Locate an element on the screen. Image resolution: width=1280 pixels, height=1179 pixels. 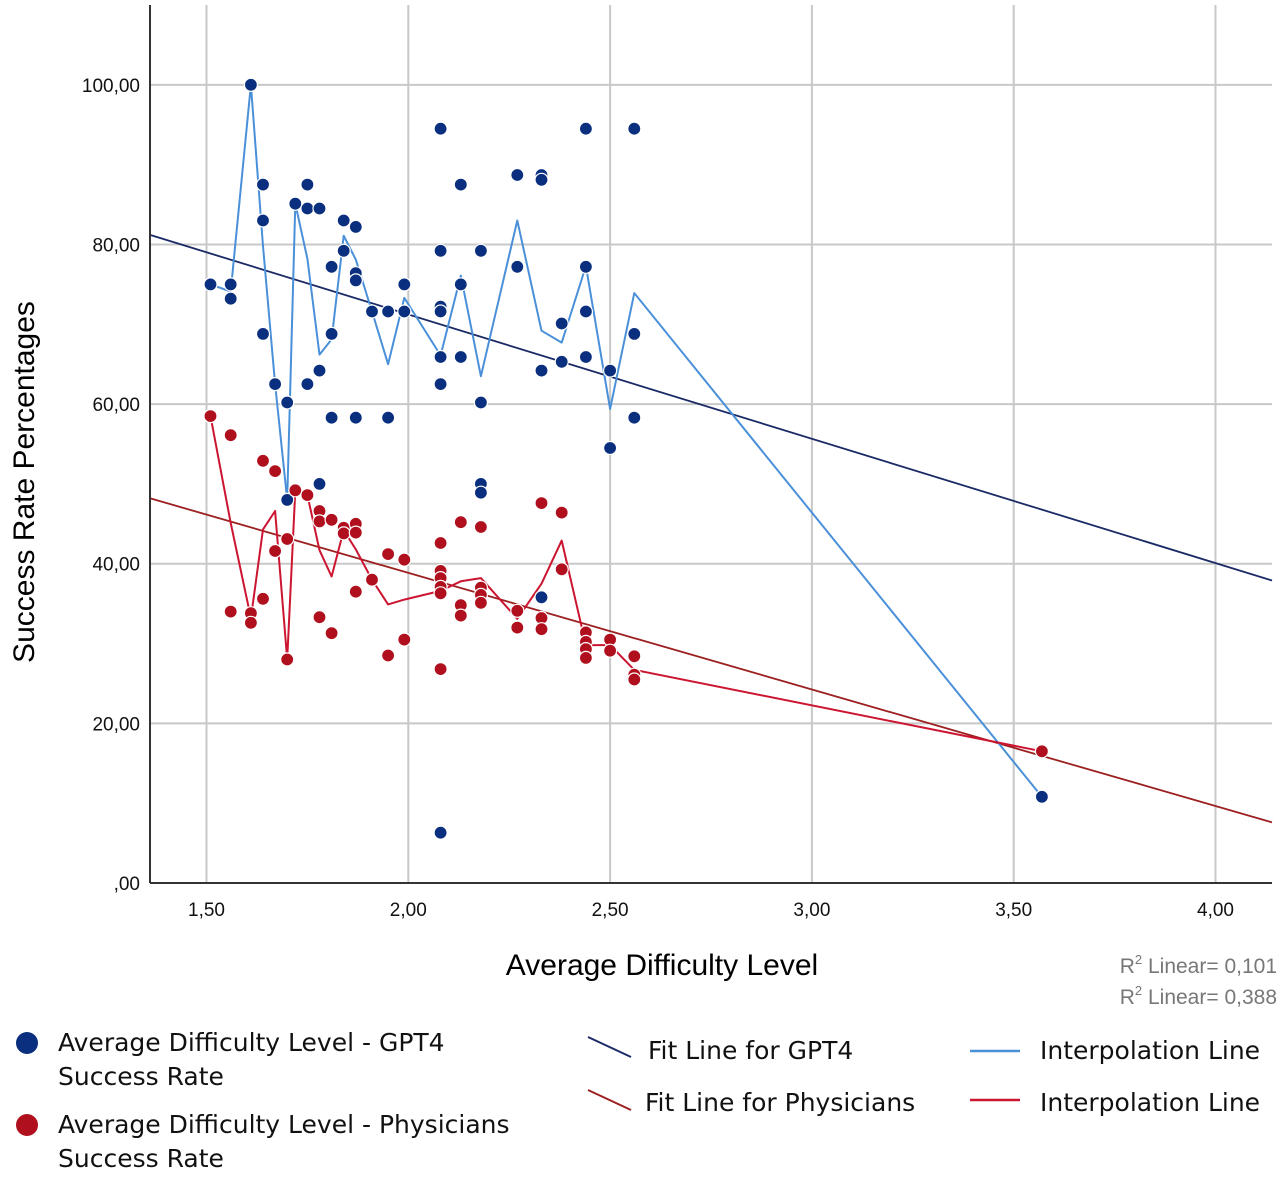
r2-label-physicians: R2 Linear= 0,388 is located at coordinates (1198, 996).